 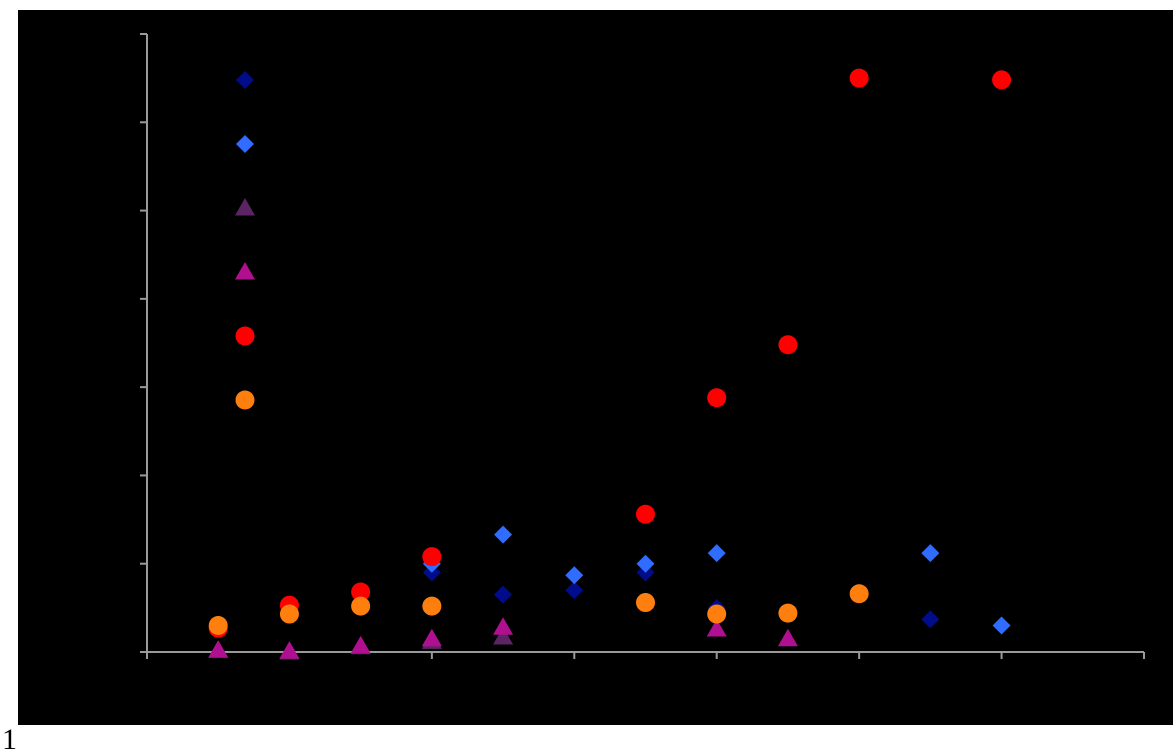 What do you see at coordinates (9, 739) in the screenshot?
I see `page-number: 1` at bounding box center [9, 739].